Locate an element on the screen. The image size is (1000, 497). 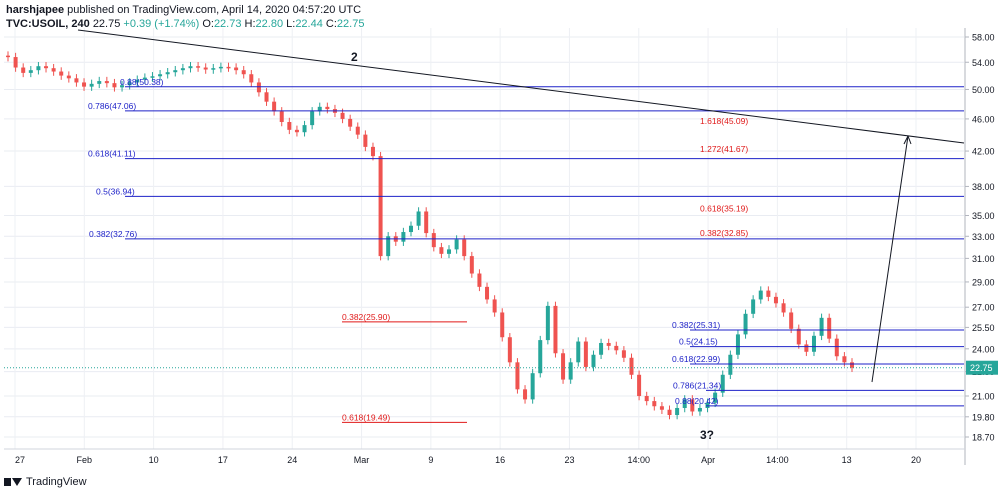
projection-arrow-line is located at coordinates (890, 259).